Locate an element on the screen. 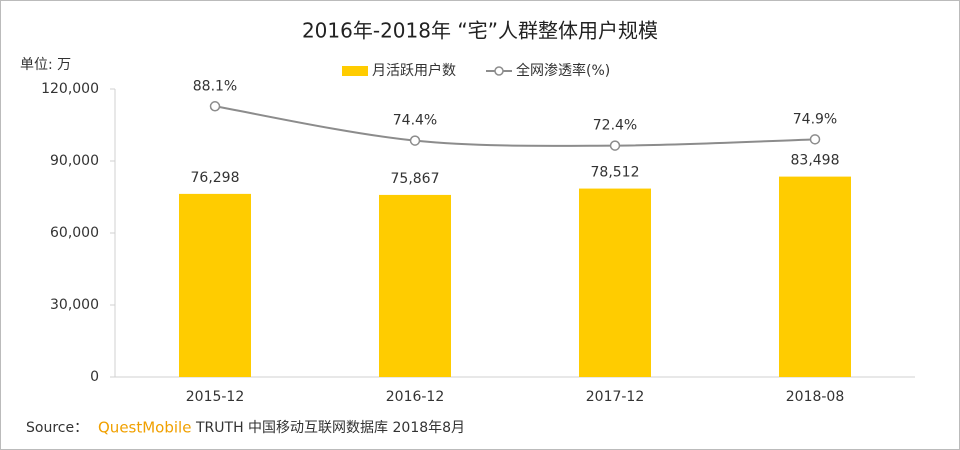  legend-swatch is located at coordinates (355, 71).